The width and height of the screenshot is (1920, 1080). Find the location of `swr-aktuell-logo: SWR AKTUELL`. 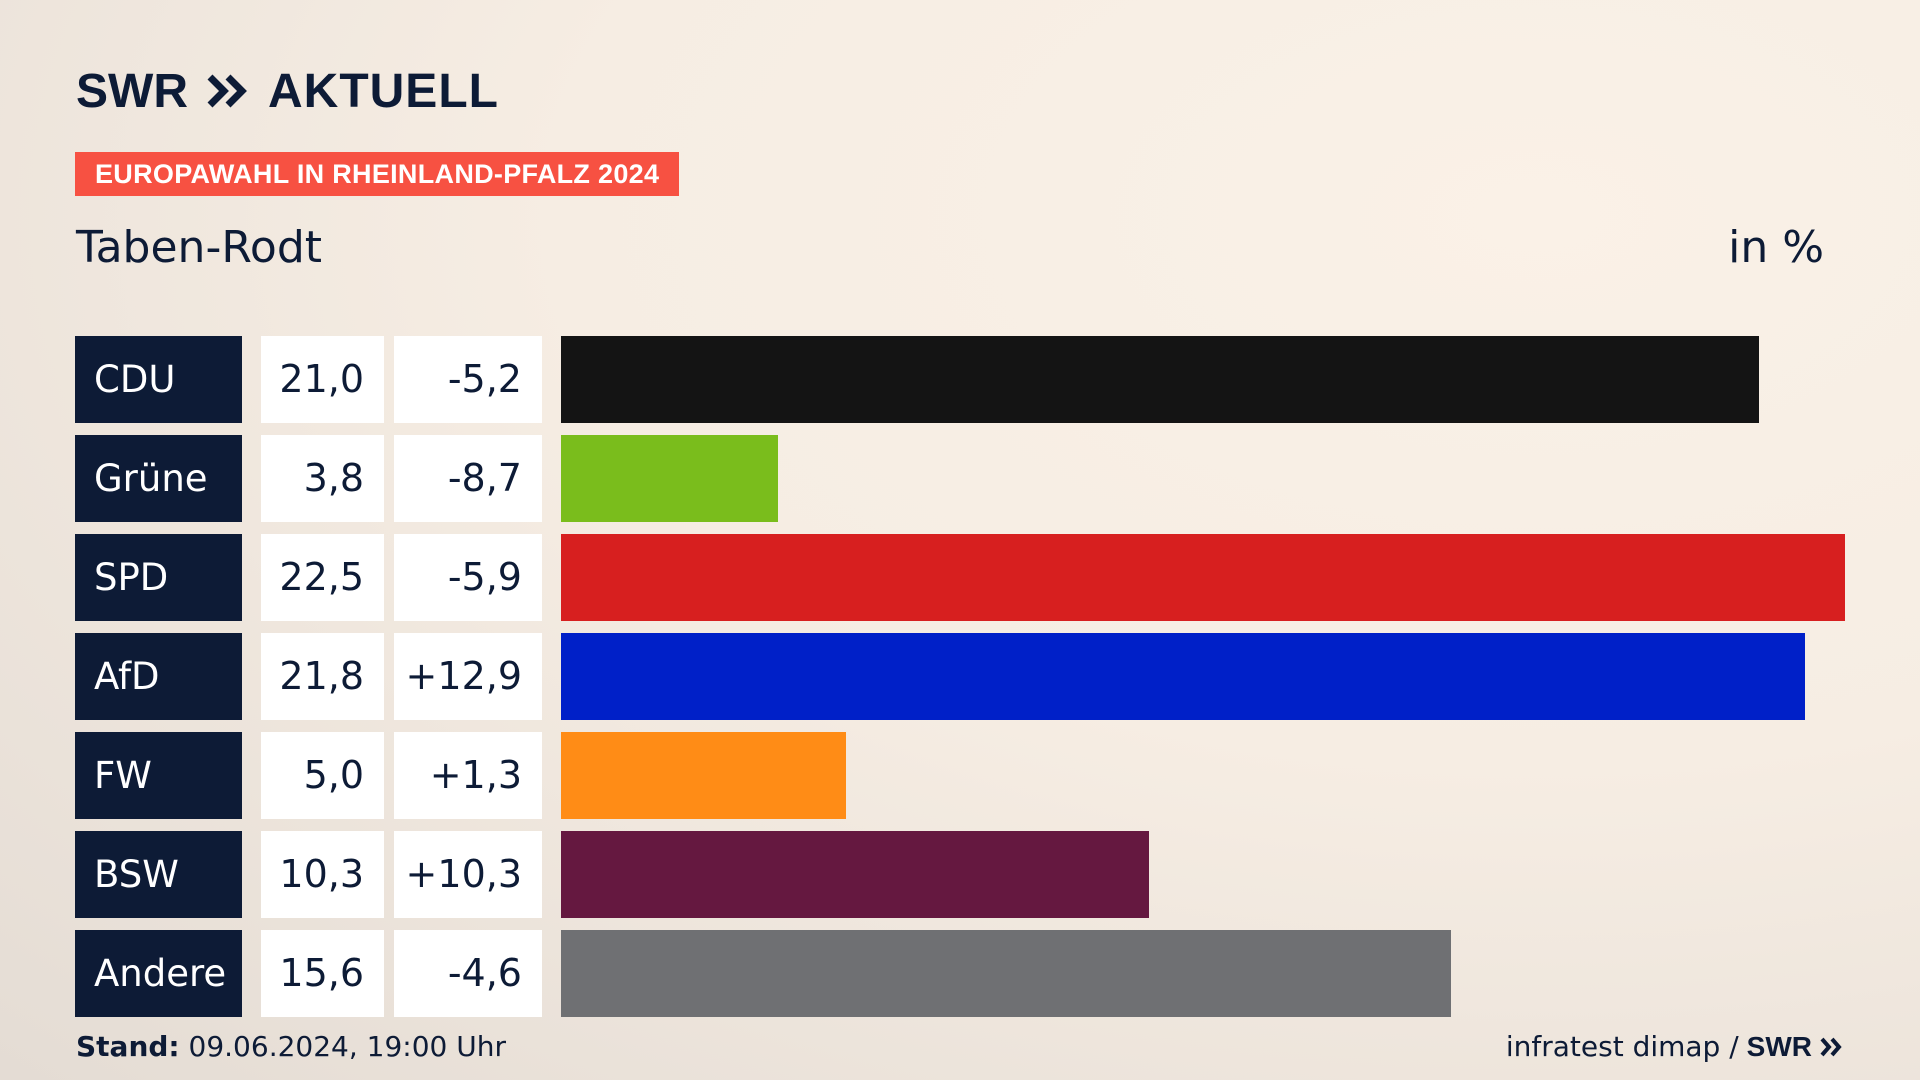

swr-aktuell-logo: SWR AKTUELL is located at coordinates (287, 91).